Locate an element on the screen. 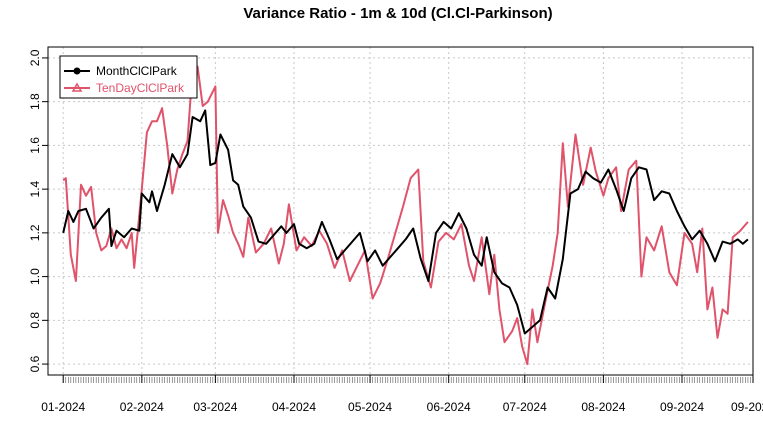 This screenshot has height=421, width=763. y-tick-label: 2.0 is located at coordinates (35, 57).